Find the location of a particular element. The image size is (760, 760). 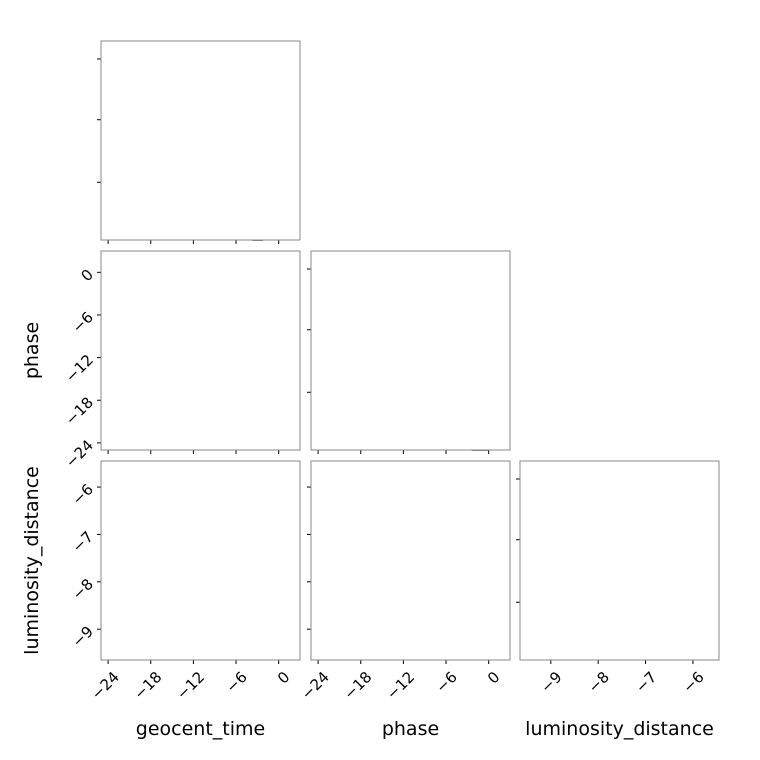

y-tick-label: −8 is located at coordinates (83, 589).